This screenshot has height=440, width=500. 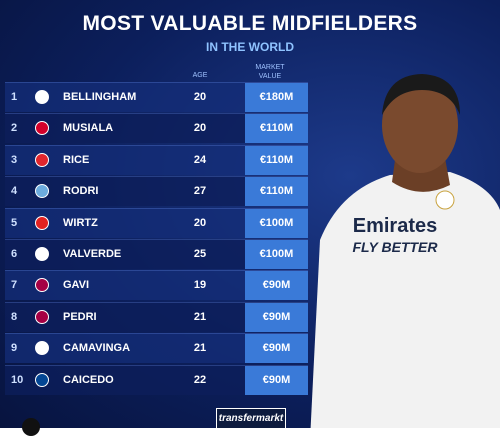 What do you see at coordinates (76, 159) in the screenshot?
I see `player-name: RICE` at bounding box center [76, 159].